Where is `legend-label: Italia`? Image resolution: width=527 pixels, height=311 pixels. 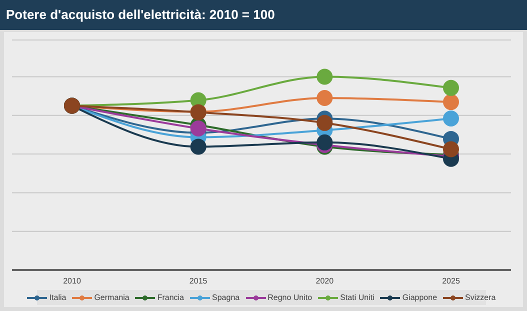
legend-label: Italia is located at coordinates (57, 297).